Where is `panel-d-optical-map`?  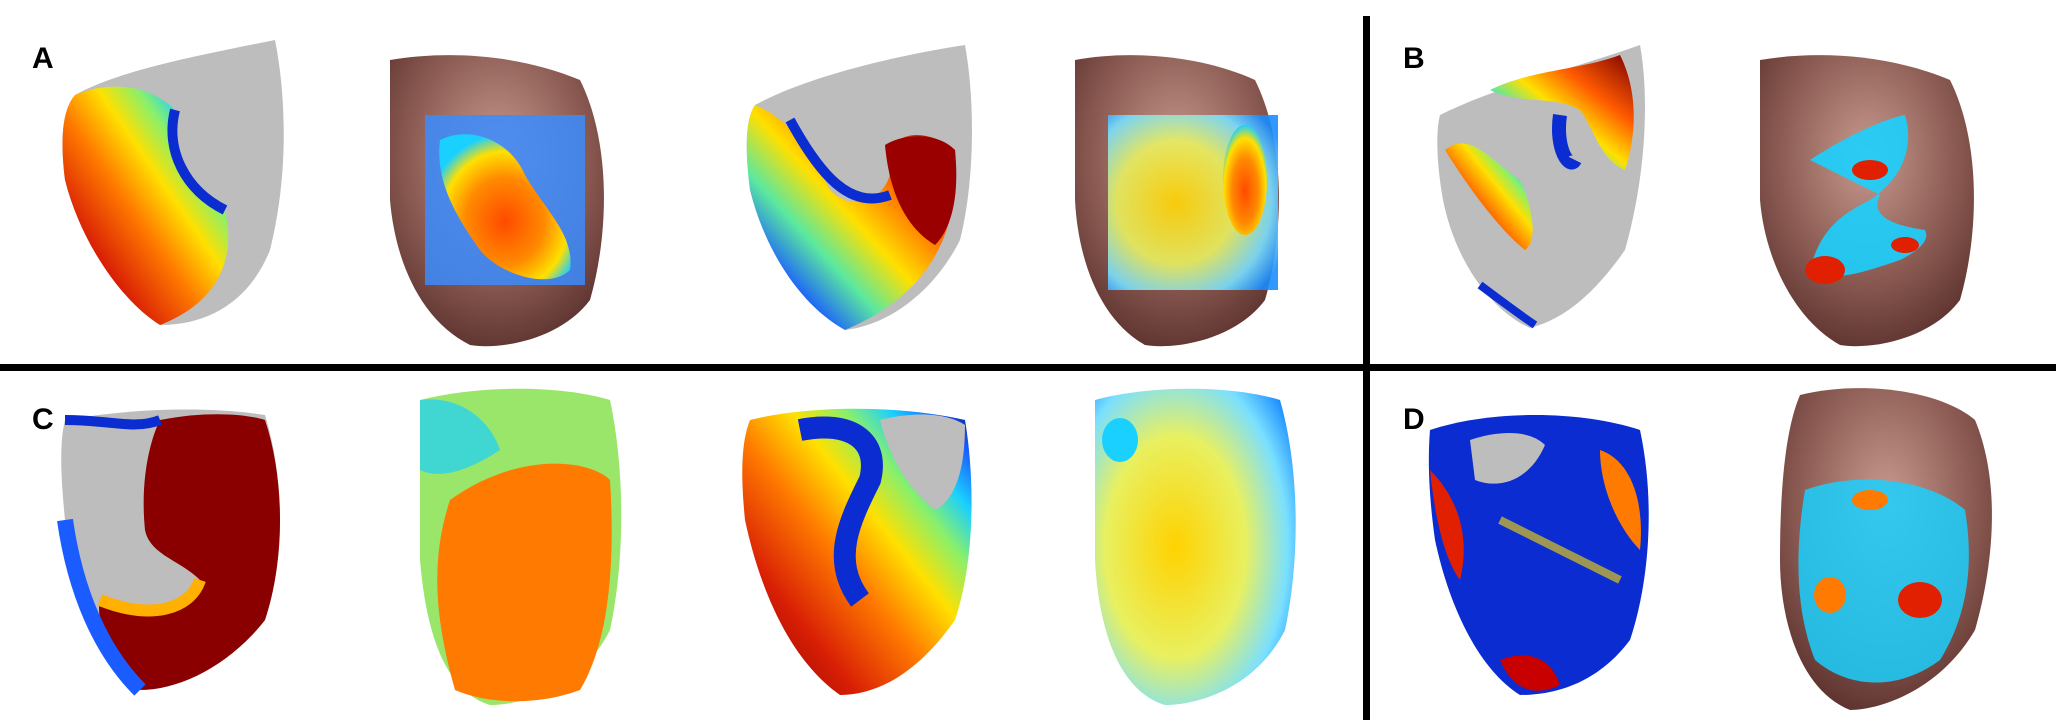 panel-d-optical-map is located at coordinates (1886, 549).